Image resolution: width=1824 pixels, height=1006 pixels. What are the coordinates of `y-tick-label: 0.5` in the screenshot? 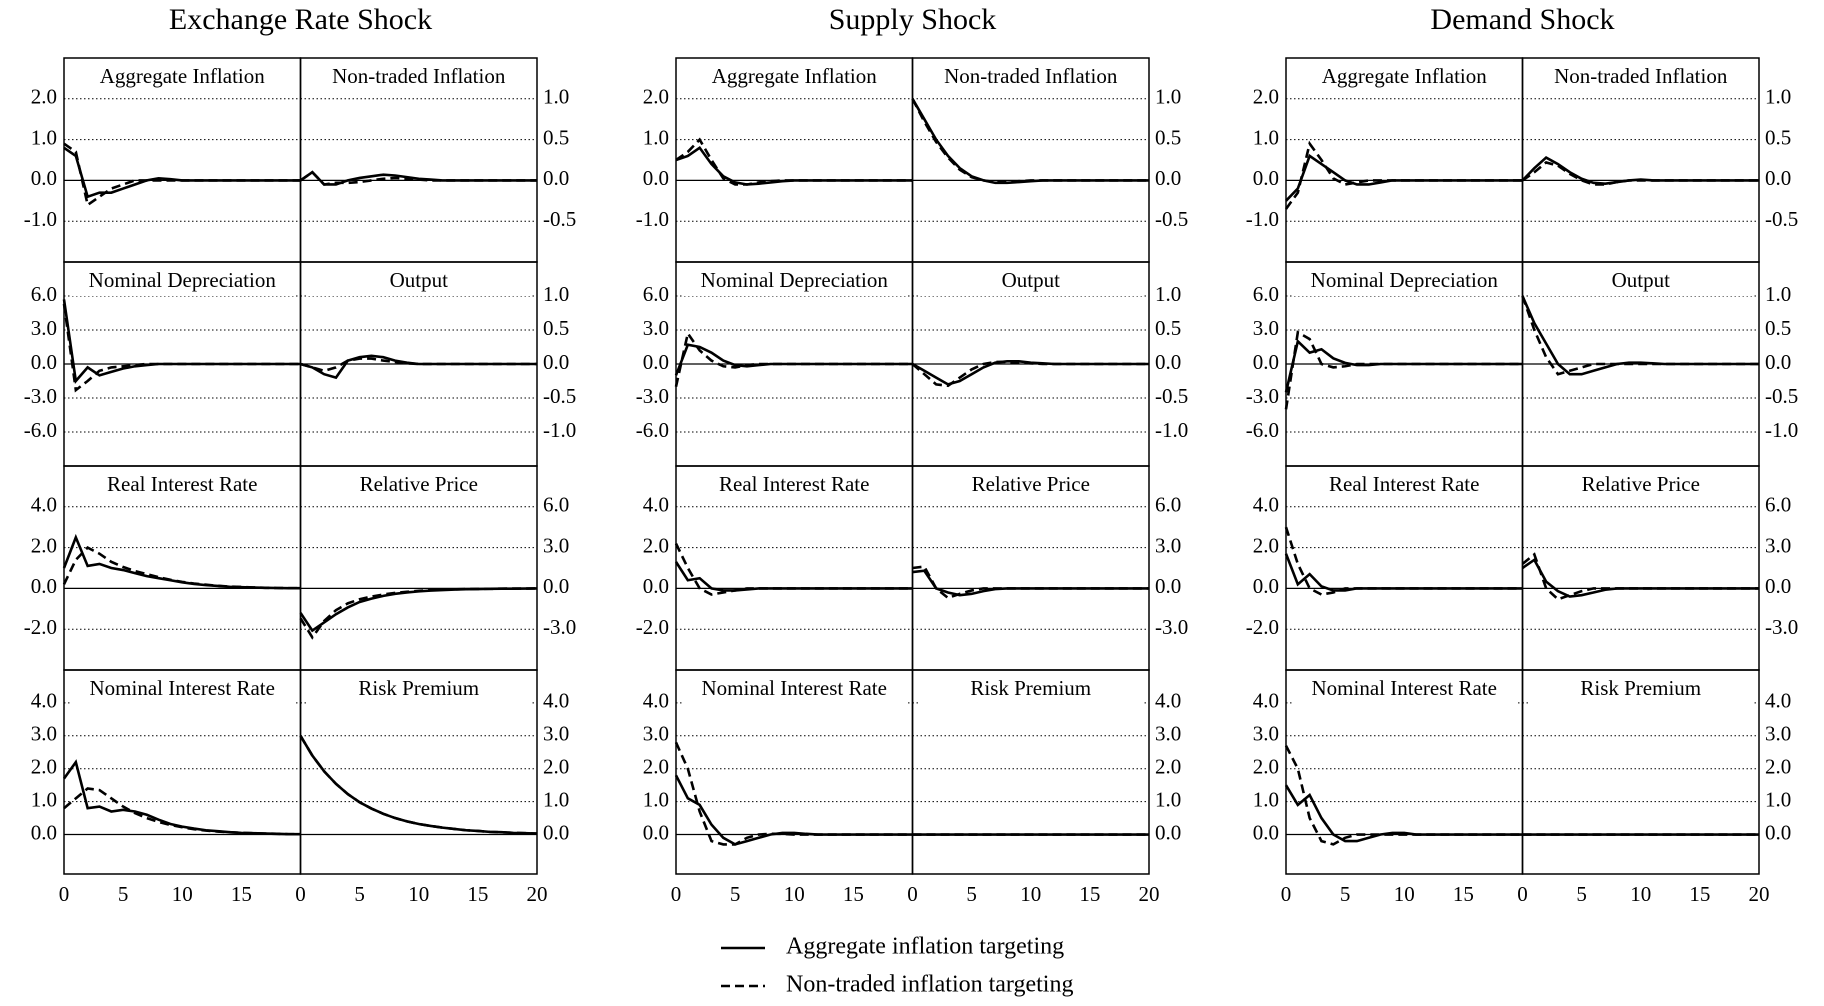 It's located at (556, 137).